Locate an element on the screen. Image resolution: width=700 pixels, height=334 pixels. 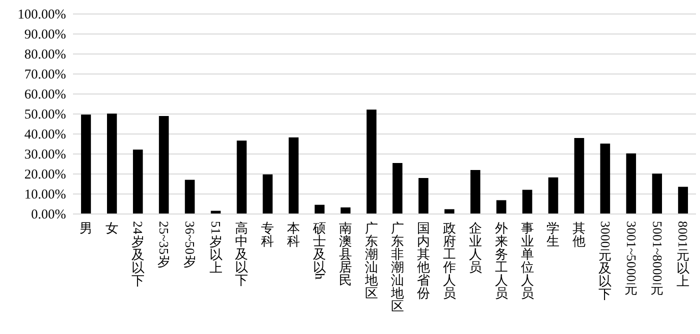
y-tick-label: 40.00% is located at coordinates (45, 134).